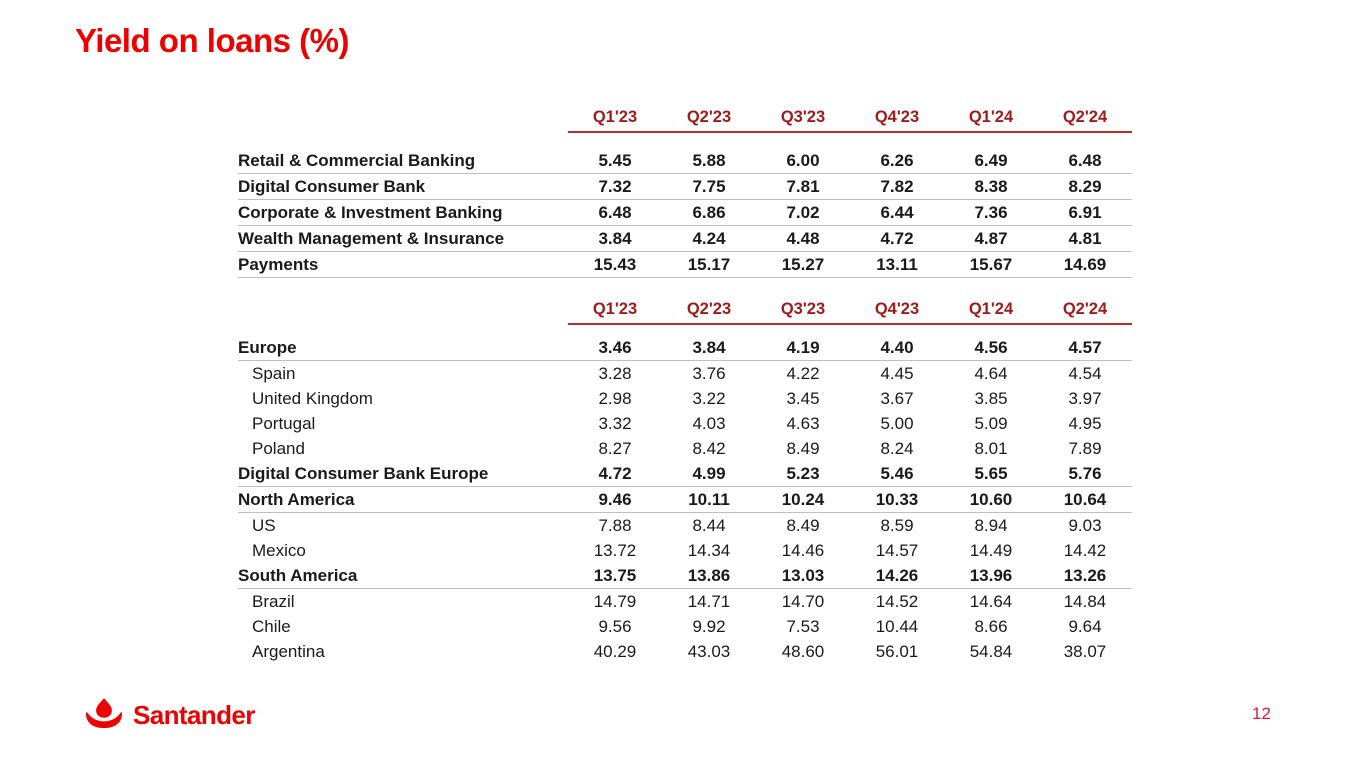  Describe the element at coordinates (273, 601) in the screenshot. I see `row-label: Brazil` at that location.